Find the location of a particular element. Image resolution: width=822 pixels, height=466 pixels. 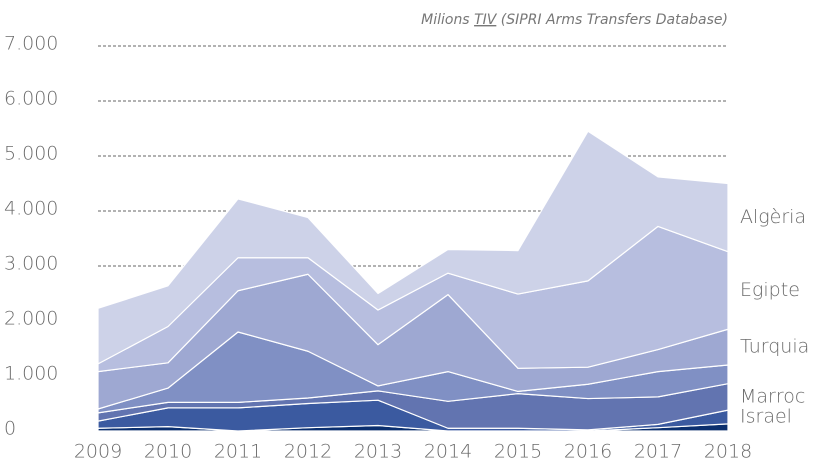

y-tick-label: 1.000 is located at coordinates (31, 374).